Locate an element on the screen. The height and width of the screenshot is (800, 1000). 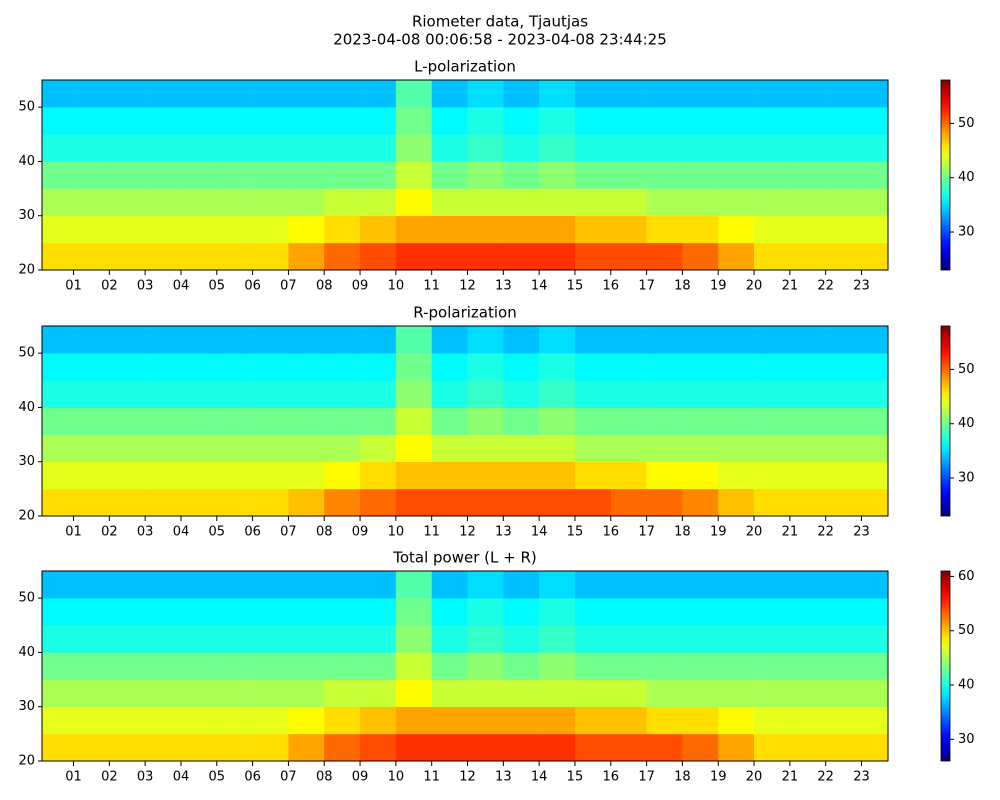
figure-title: Riometer data, Tjautjas is located at coordinates (500, 22).